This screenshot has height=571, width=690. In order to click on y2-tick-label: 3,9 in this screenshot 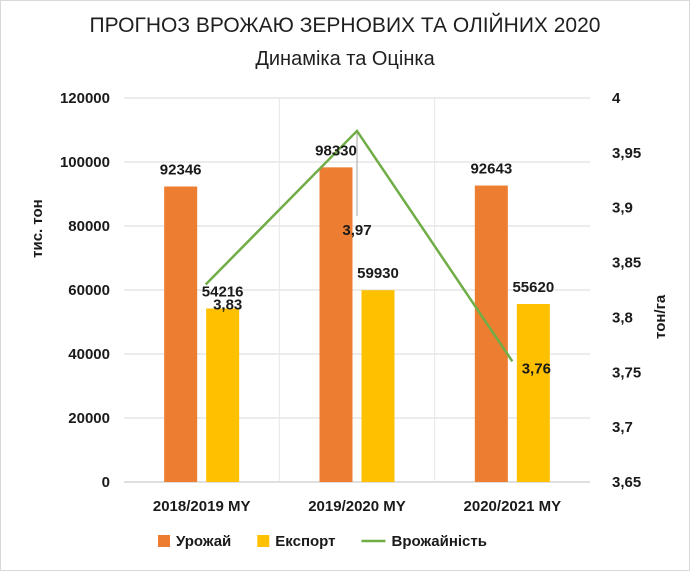, I will do `click(622, 208)`.